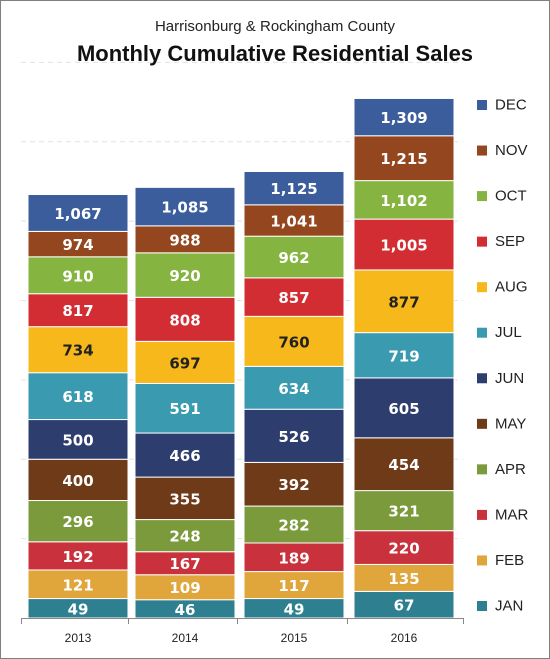 Image resolution: width=550 pixels, height=659 pixels. I want to click on bar-segment-apr-2016, so click(404, 511).